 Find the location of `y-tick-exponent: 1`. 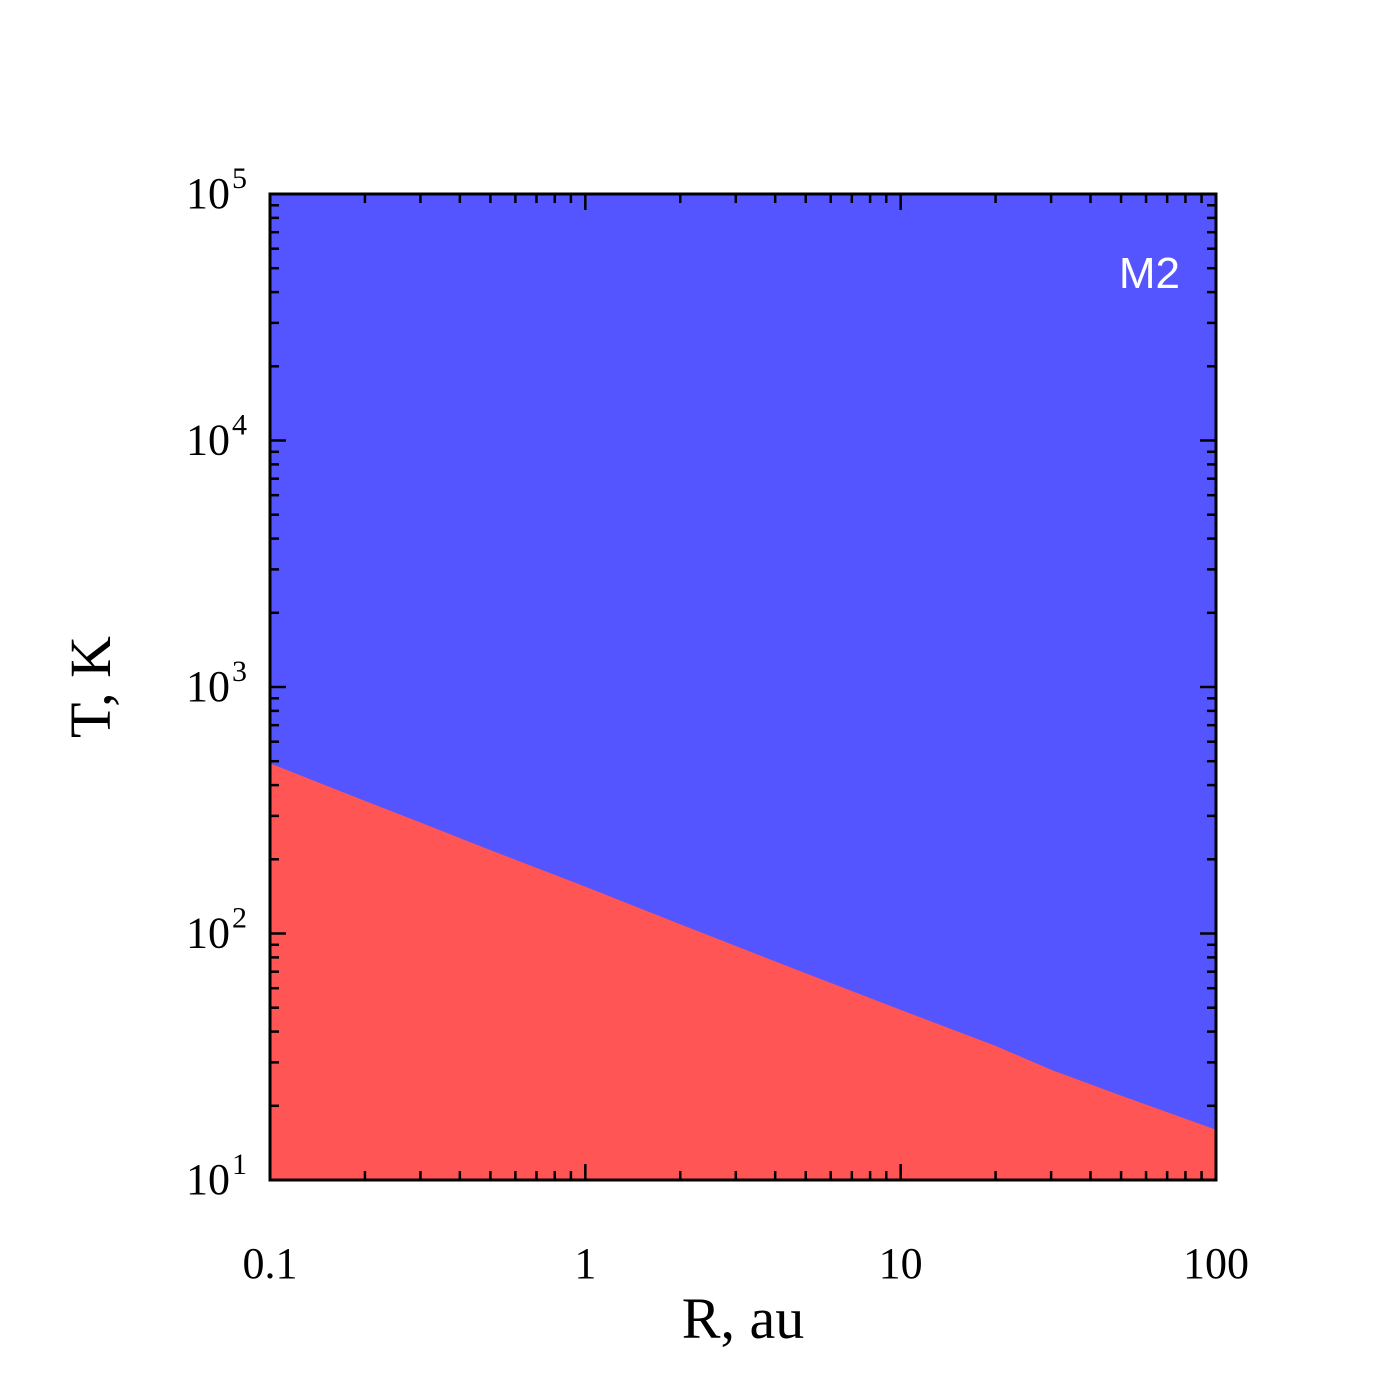

y-tick-exponent: 1 is located at coordinates (239, 1164).